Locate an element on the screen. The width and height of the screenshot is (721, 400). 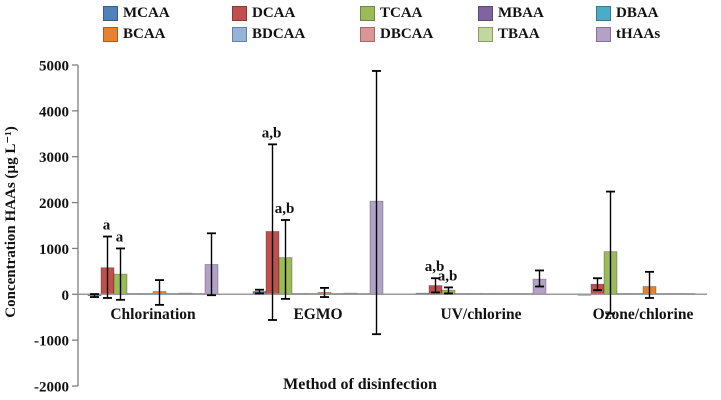
y-tick-label: 4000 is located at coordinates (54, 112).